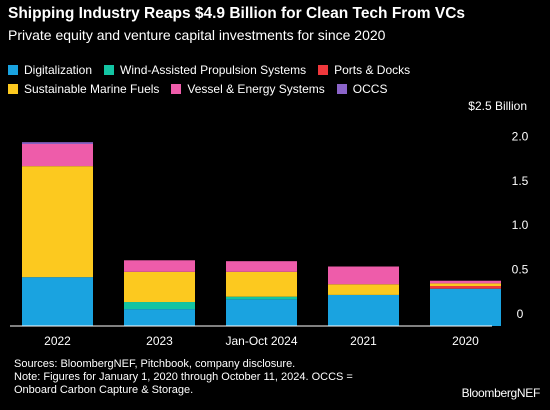  I want to click on legend-label: Wind-Assisted Propulsion Systems, so click(213, 69).